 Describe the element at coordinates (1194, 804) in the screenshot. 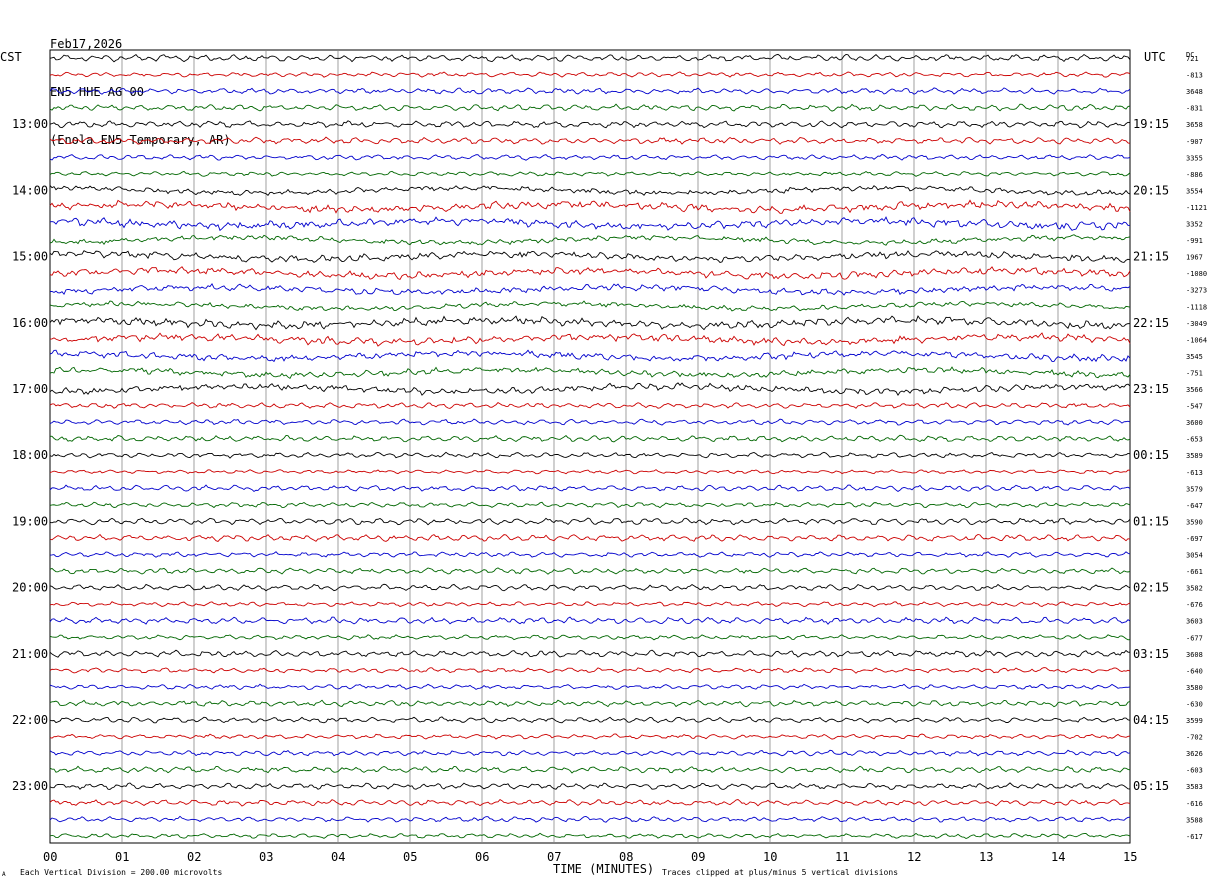

I see `dc-offset-label: -616` at that location.